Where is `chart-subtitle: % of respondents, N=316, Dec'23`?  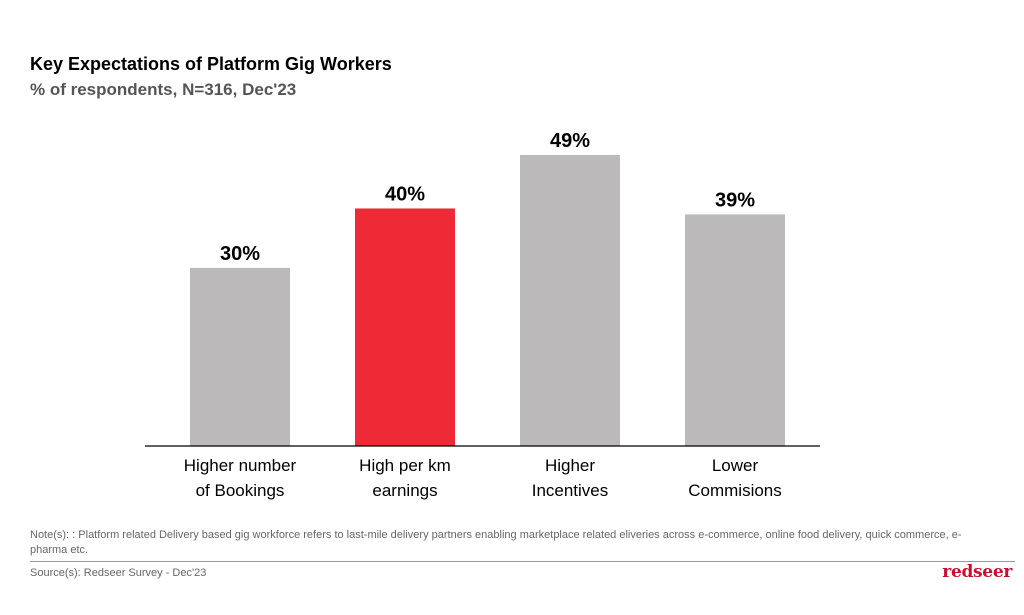 chart-subtitle: % of respondents, N=316, Dec'23 is located at coordinates (163, 89).